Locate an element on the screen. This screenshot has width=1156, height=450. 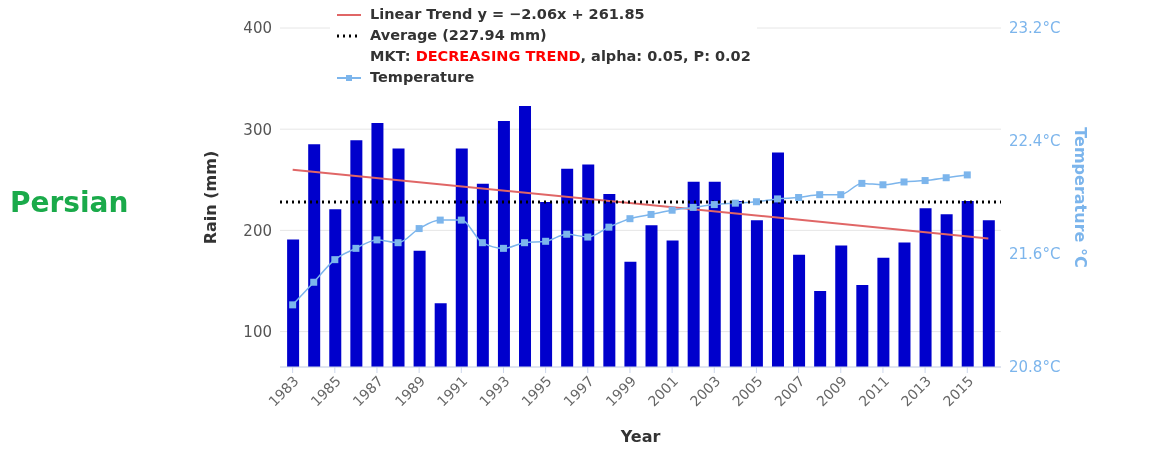
legend-label: Linear Trend y = −2.06x + 261.85 is located at coordinates (507, 14).